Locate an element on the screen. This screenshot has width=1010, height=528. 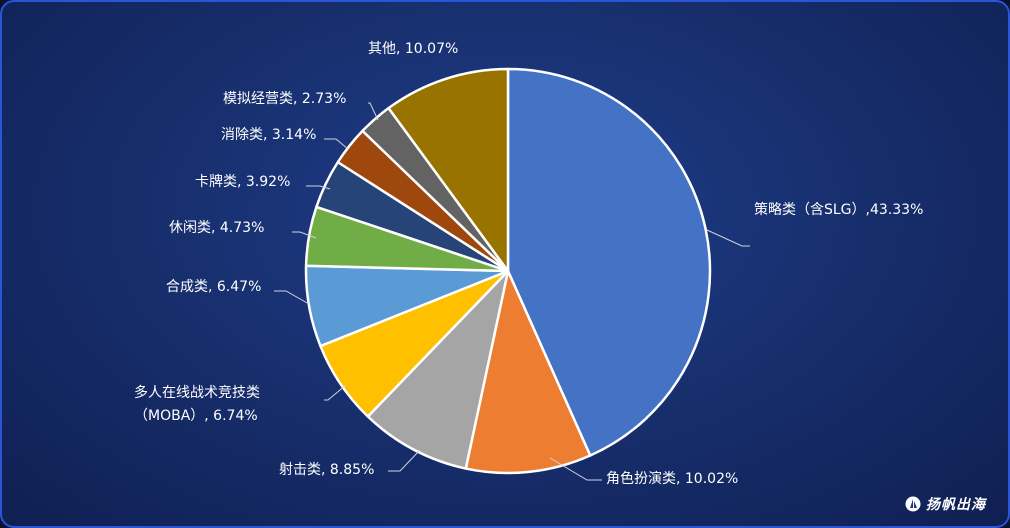
slice-label-10: 其他, 10.07% is located at coordinates (413, 49).